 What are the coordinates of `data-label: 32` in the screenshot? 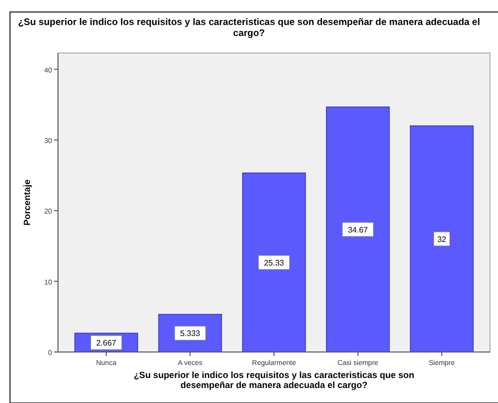 It's located at (442, 239).